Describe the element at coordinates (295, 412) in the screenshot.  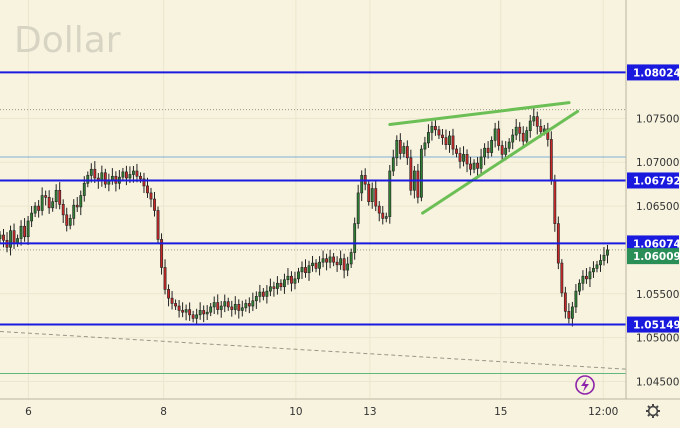
I see `x-tick-label: 10` at that location.